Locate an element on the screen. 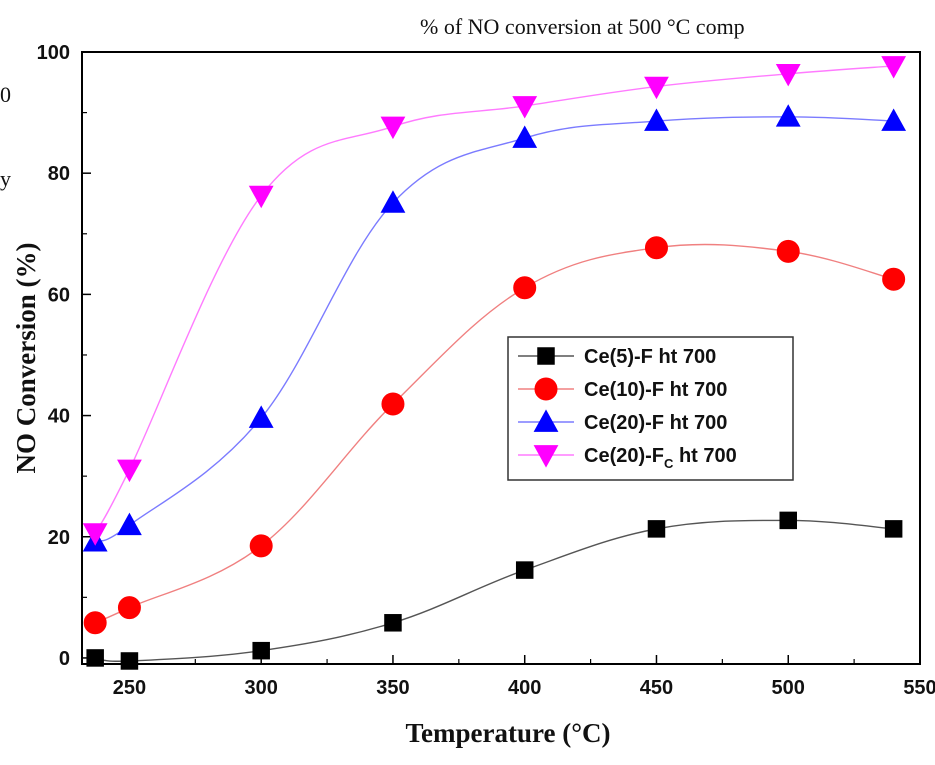 This screenshot has height=765, width=935. legend-label-subscript: C is located at coordinates (669, 463).